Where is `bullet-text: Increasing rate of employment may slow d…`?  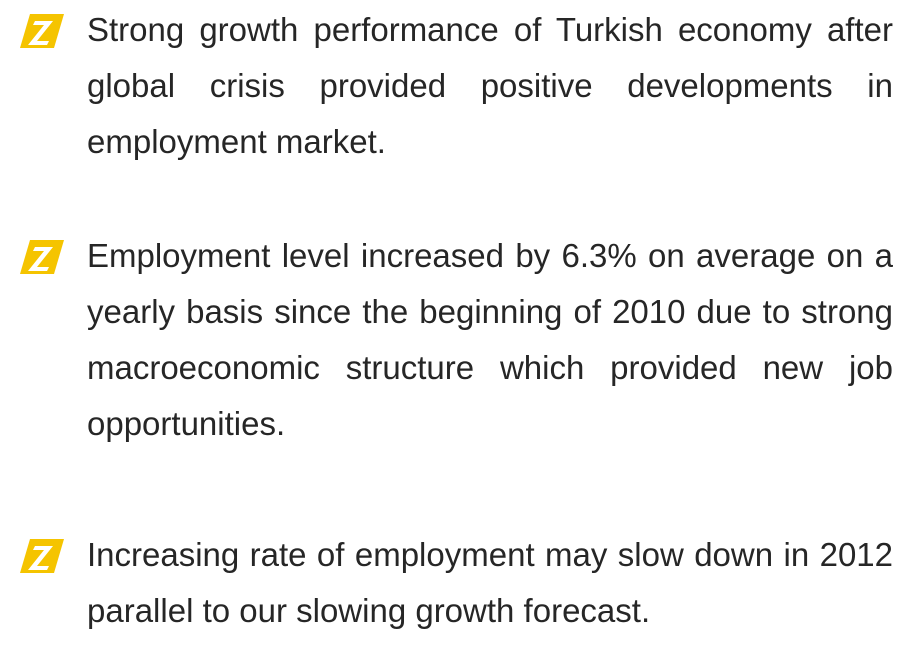 bullet-text: Increasing rate of employment may slow d… is located at coordinates (490, 582).